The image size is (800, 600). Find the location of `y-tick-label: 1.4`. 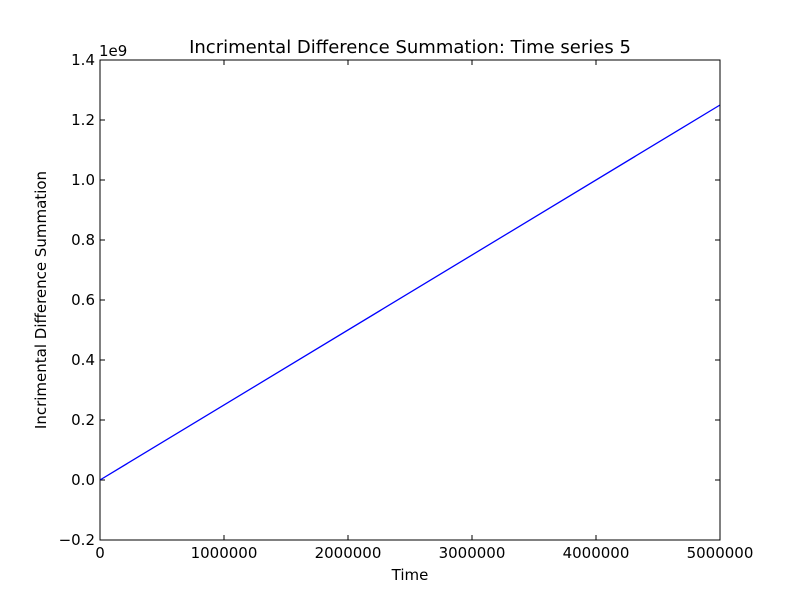

y-tick-label: 1.4 is located at coordinates (83, 60).